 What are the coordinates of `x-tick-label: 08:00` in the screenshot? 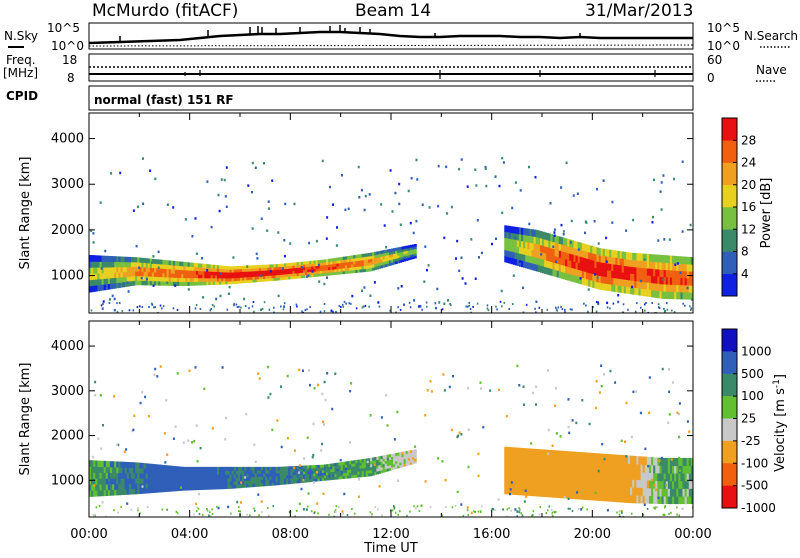 It's located at (290, 534).